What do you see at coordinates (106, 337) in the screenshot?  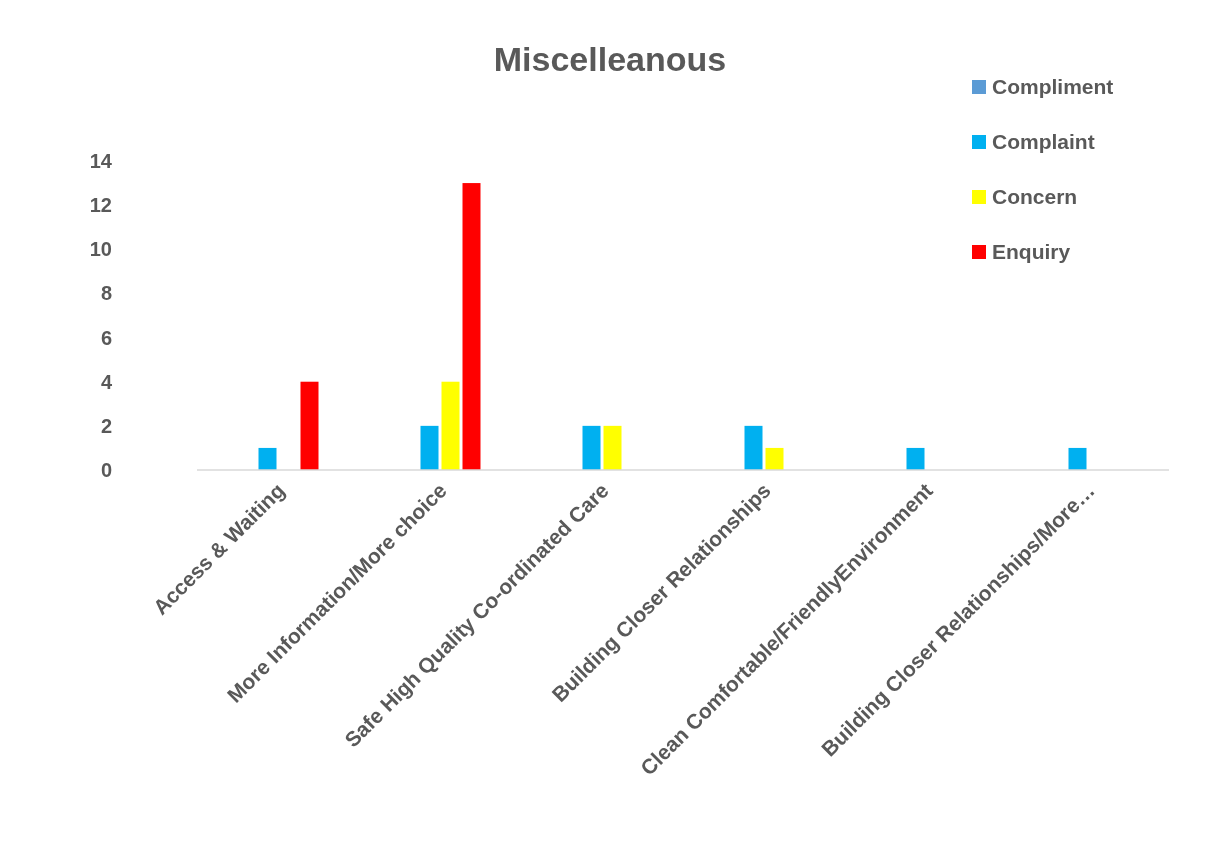 I see `y-tick-label: 6` at bounding box center [106, 337].